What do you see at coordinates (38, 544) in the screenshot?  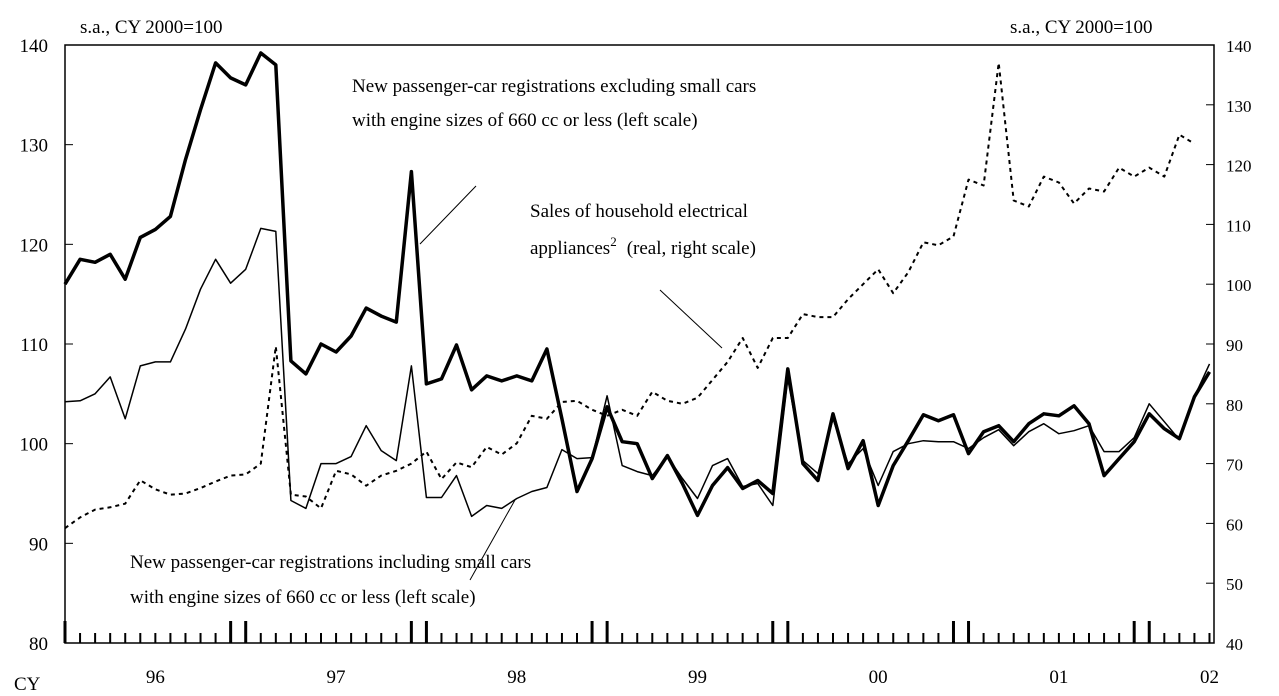 I see `y-tick-label: 90` at bounding box center [38, 544].